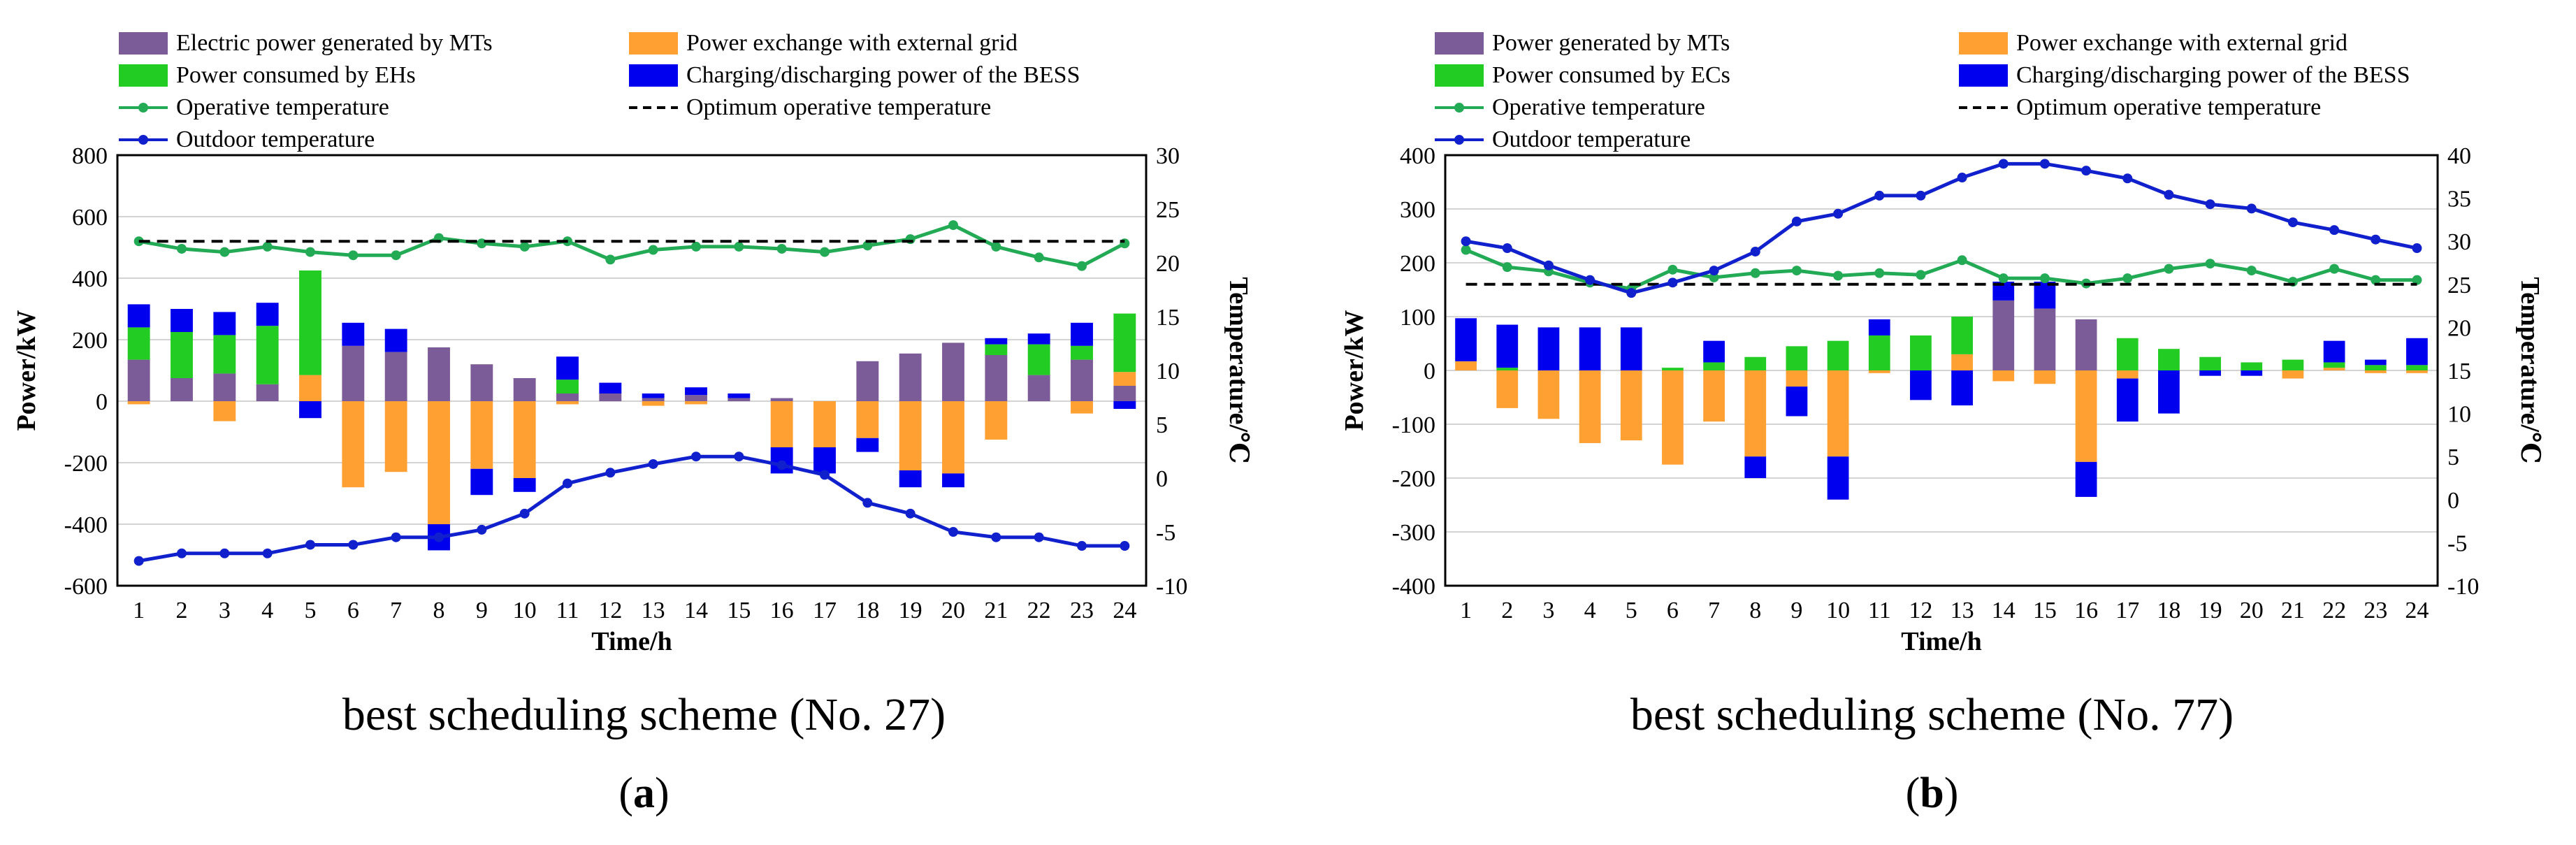 The width and height of the screenshot is (2576, 845). What do you see at coordinates (1413, 533) in the screenshot?
I see `chart-b-ytick-label: -300` at bounding box center [1413, 533].